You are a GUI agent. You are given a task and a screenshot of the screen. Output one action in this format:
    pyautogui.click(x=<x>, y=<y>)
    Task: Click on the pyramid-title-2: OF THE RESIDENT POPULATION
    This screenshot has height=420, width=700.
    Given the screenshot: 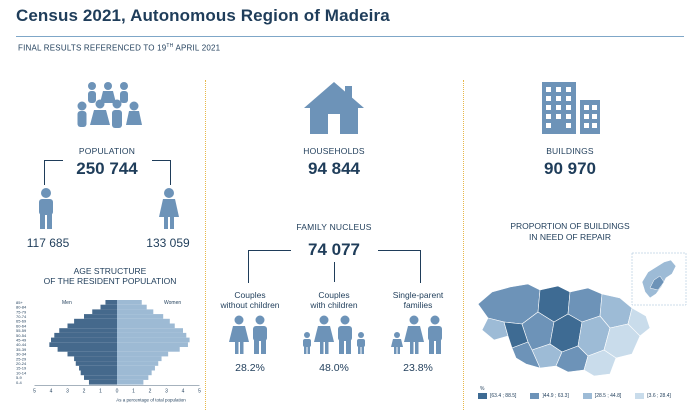 What is the action you would take?
    pyautogui.click(x=110, y=281)
    